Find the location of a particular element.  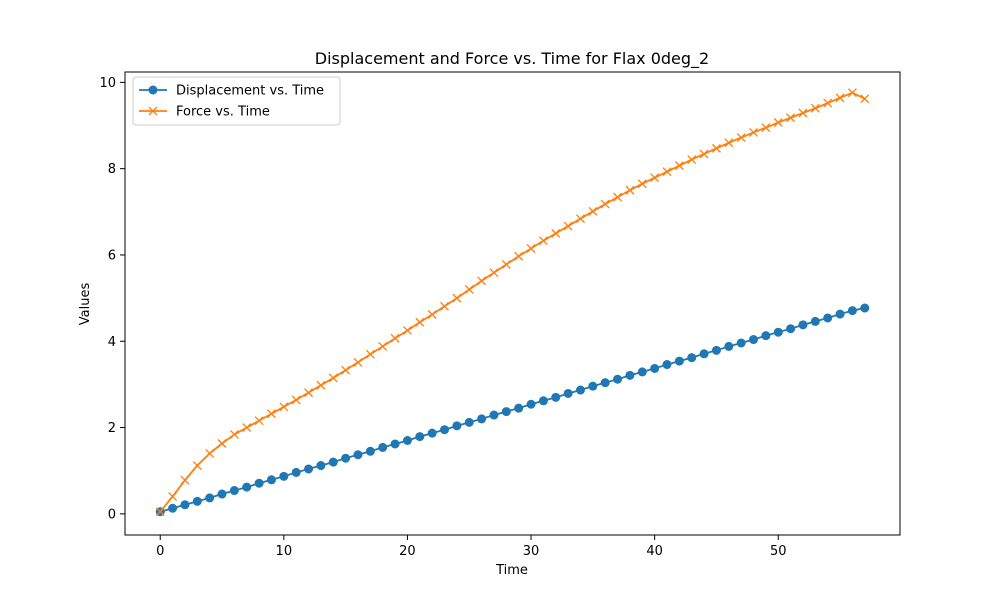

legend-label: Displacement vs. Time is located at coordinates (250, 91).